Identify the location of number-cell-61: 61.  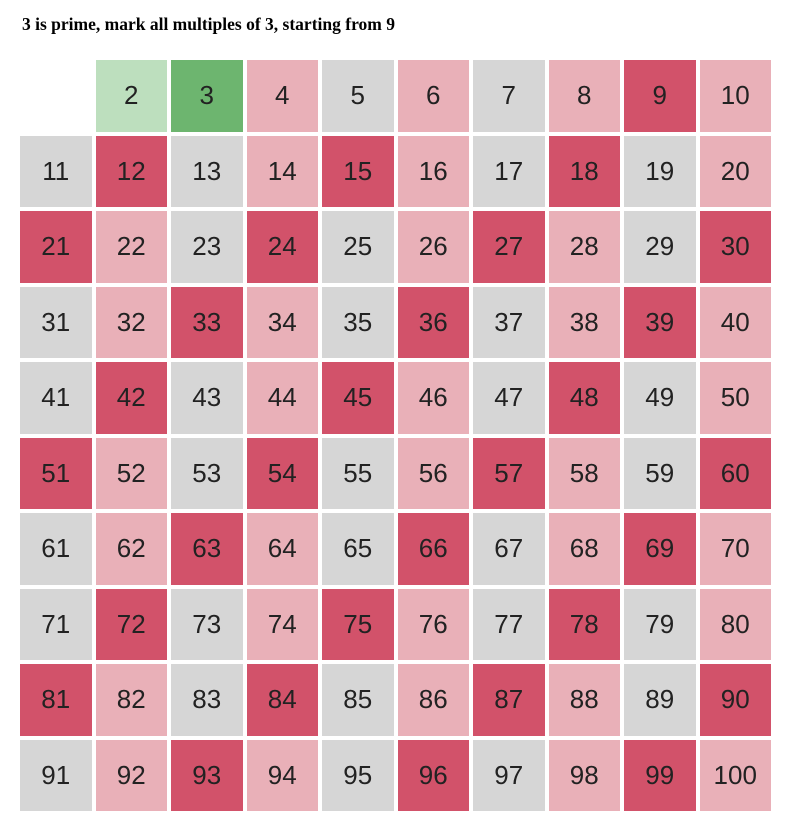
(56, 549).